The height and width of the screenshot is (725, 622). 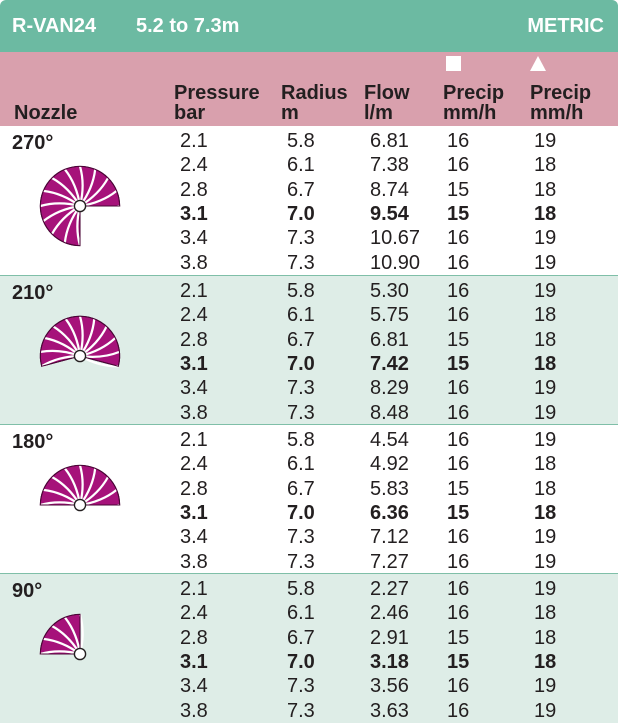 I want to click on flow-cell: 10.67, so click(x=395, y=238).